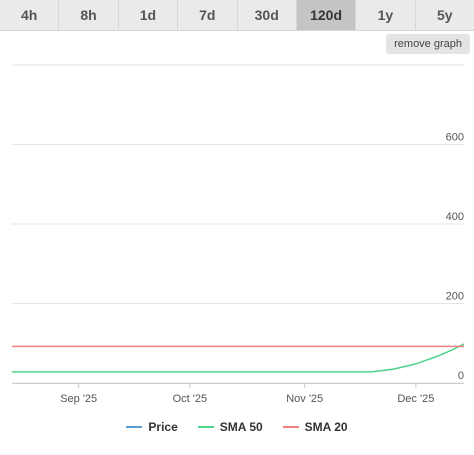  What do you see at coordinates (163, 427) in the screenshot?
I see `legend-label: Price` at bounding box center [163, 427].